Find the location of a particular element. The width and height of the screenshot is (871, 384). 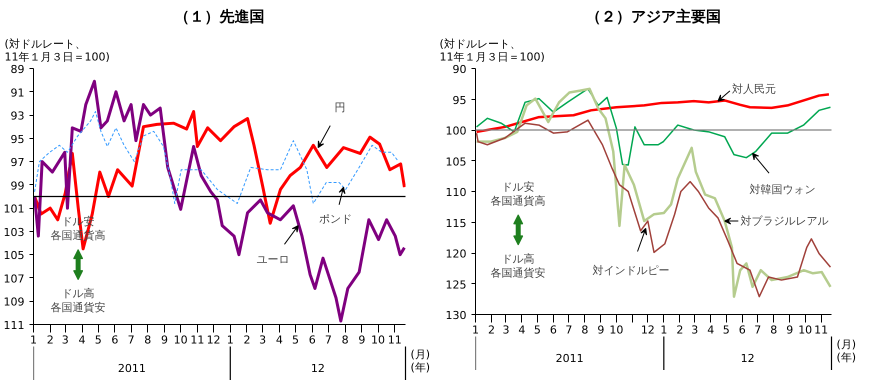

y-tick-label: 120 is located at coordinates (456, 254).